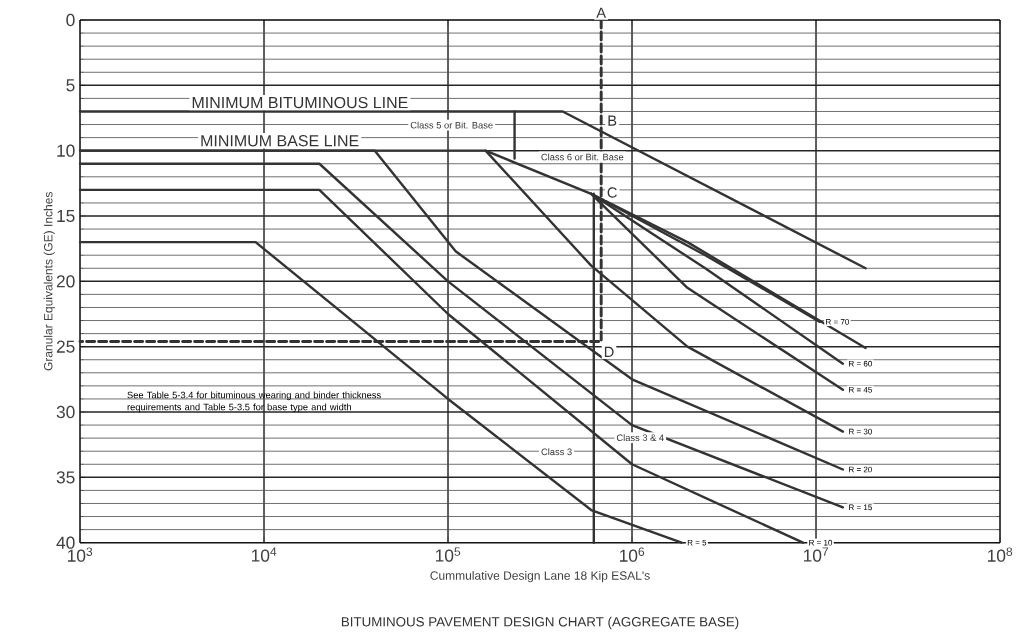 This screenshot has width=1023, height=636. What do you see at coordinates (66, 216) in the screenshot?
I see `y-tick-label: 15` at bounding box center [66, 216].